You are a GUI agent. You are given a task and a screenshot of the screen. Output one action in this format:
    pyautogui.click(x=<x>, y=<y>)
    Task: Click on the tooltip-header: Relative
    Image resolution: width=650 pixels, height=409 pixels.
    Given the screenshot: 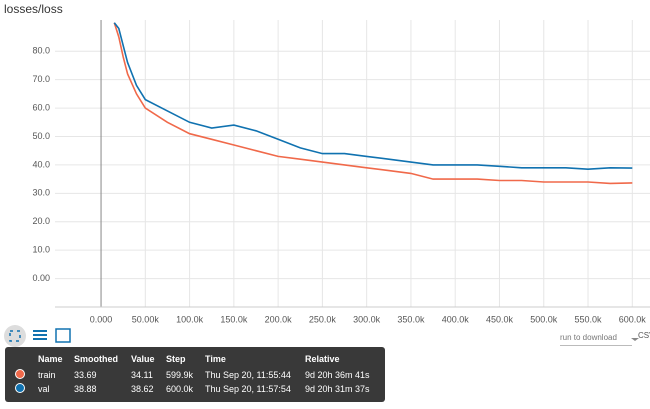 What is the action you would take?
    pyautogui.click(x=322, y=359)
    